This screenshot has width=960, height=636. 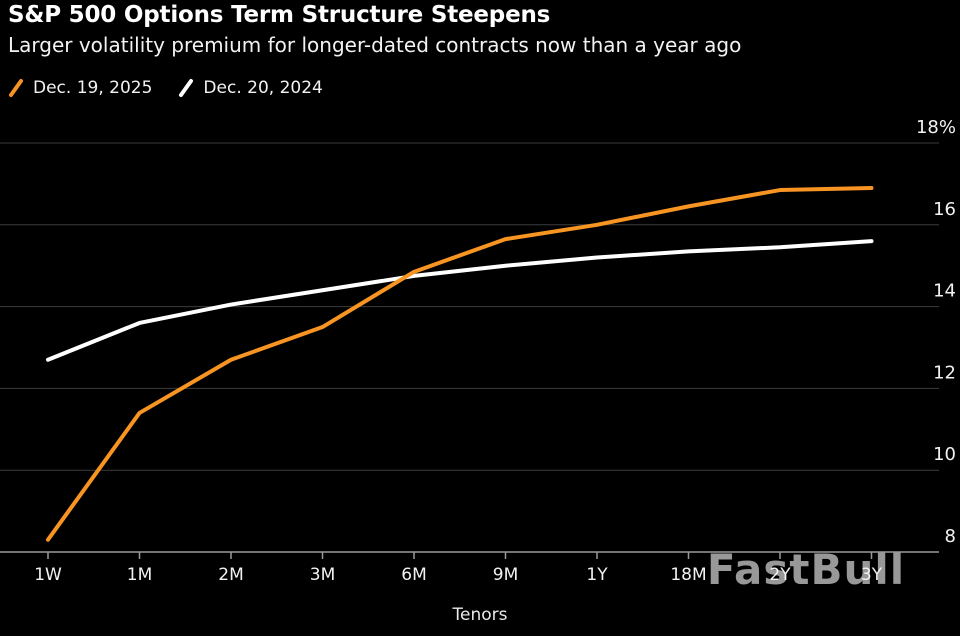 I want to click on white-slash-stroke, so click(x=186, y=88).